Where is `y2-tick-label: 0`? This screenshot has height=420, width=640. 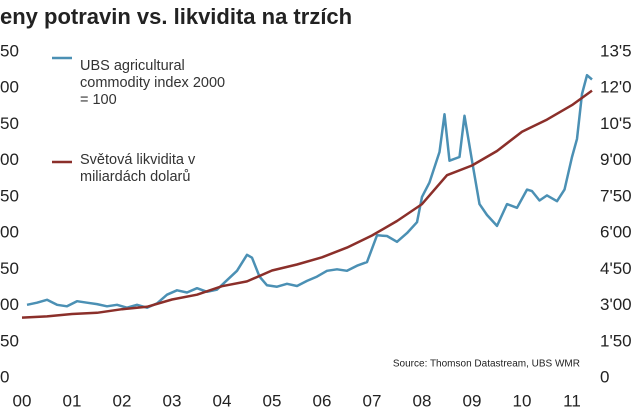
y2-tick-label: 0 is located at coordinates (604, 376).